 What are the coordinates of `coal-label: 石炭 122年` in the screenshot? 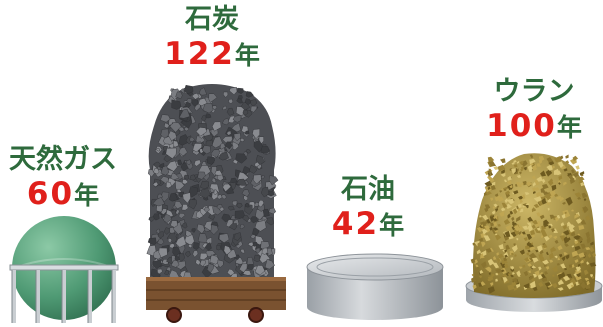 It's located at (212, 38).